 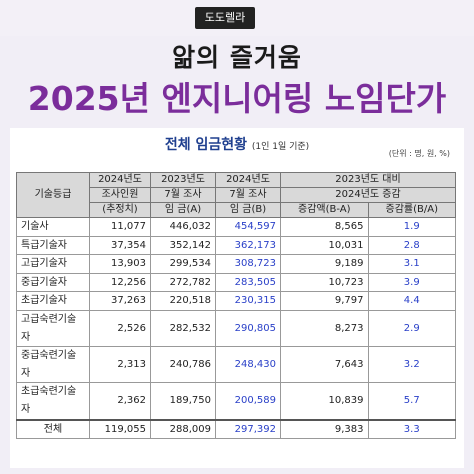 What do you see at coordinates (324, 282) in the screenshot?
I see `diff-cell: 10,723` at bounding box center [324, 282].